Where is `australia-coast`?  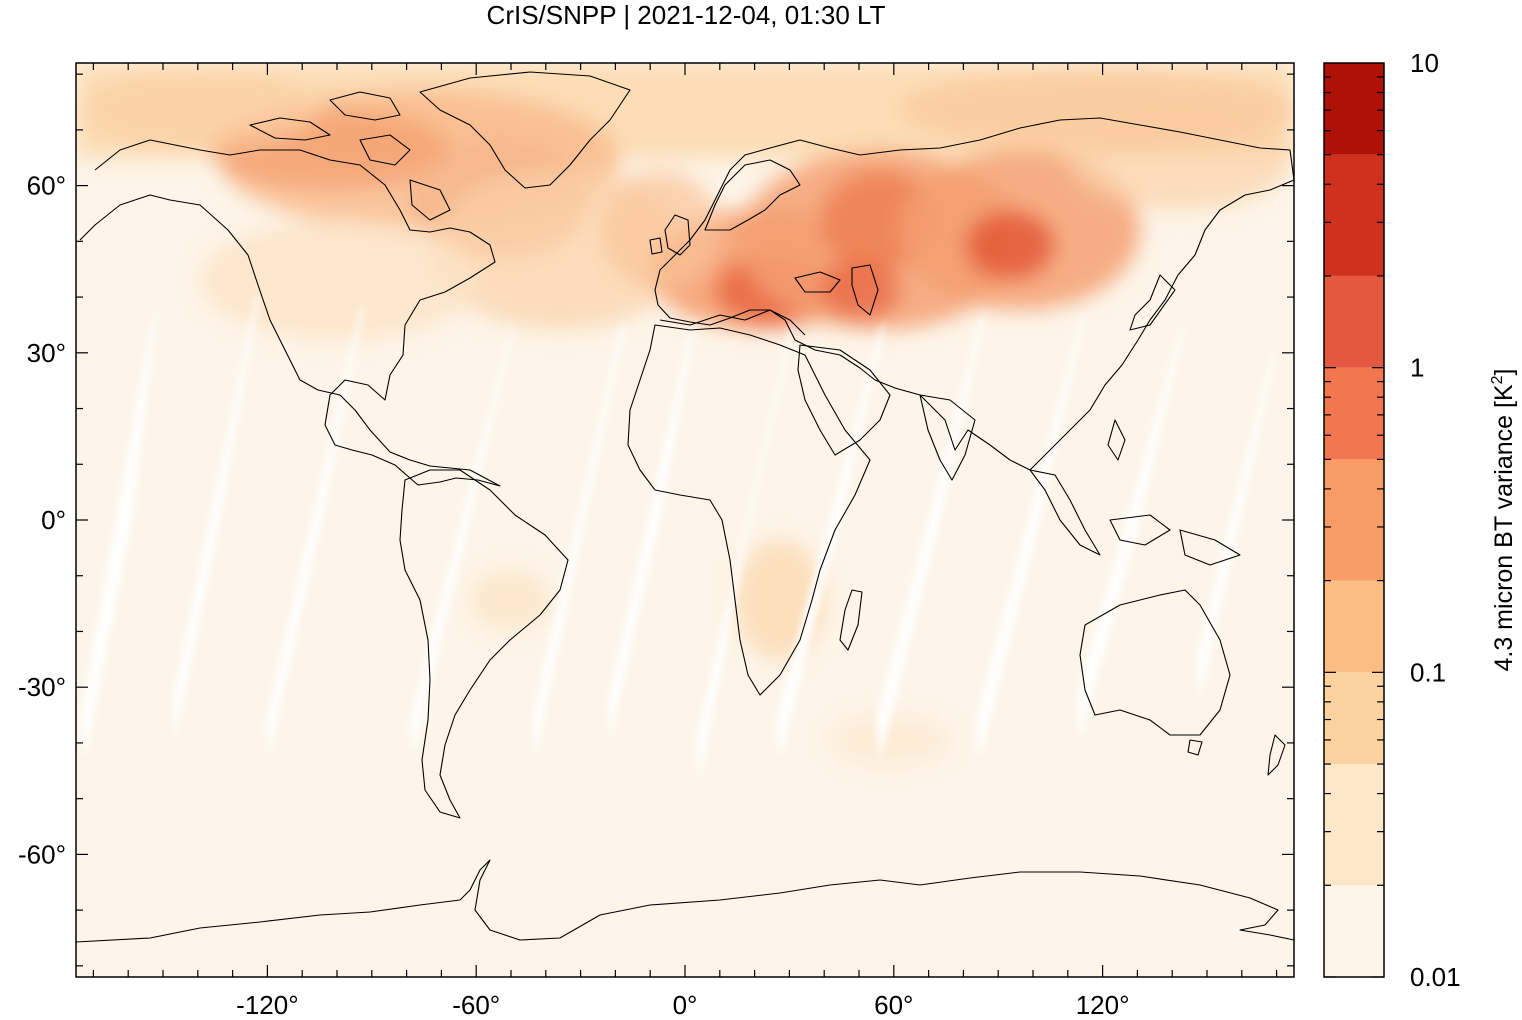 australia-coast is located at coordinates (1155, 672).